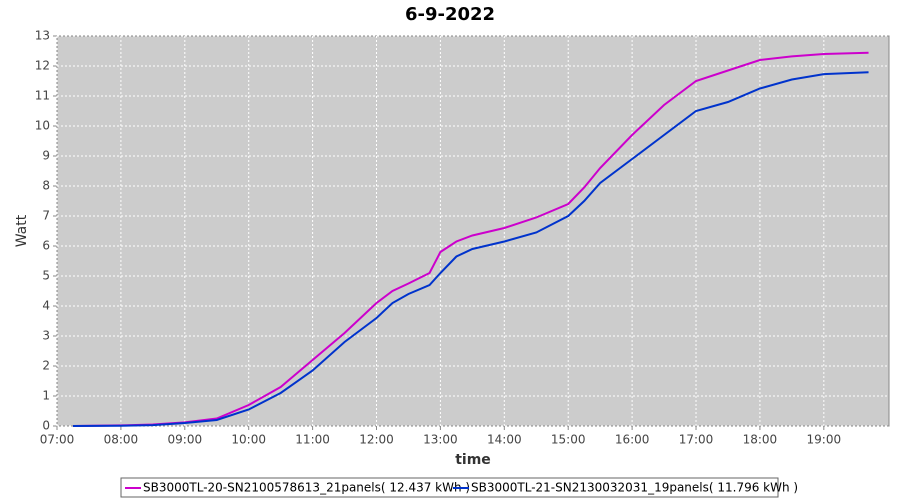 This screenshot has width=900, height=504. What do you see at coordinates (440, 440) in the screenshot?
I see `x-tick-label: 13:00` at bounding box center [440, 440].